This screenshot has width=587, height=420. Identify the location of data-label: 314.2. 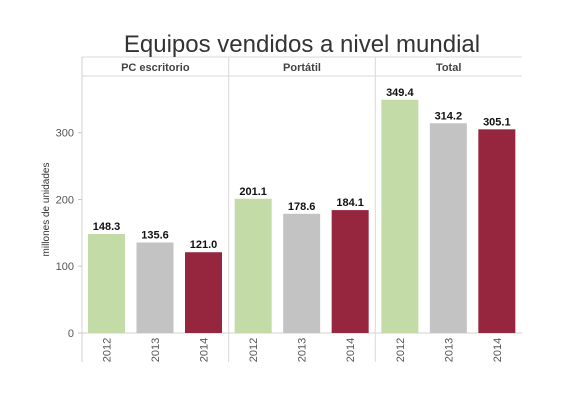
(449, 116).